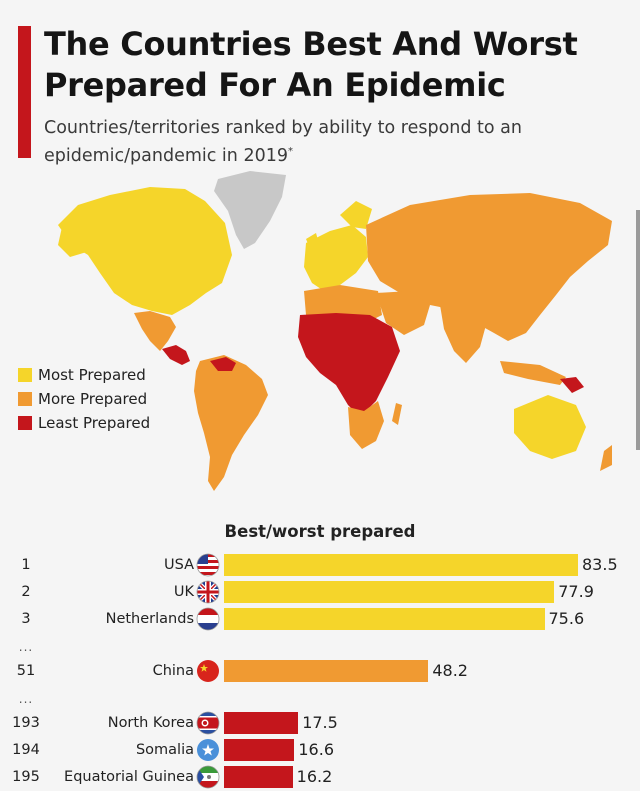  What do you see at coordinates (223, 364) in the screenshot?
I see `map-region-venezuela` at bounding box center [223, 364].